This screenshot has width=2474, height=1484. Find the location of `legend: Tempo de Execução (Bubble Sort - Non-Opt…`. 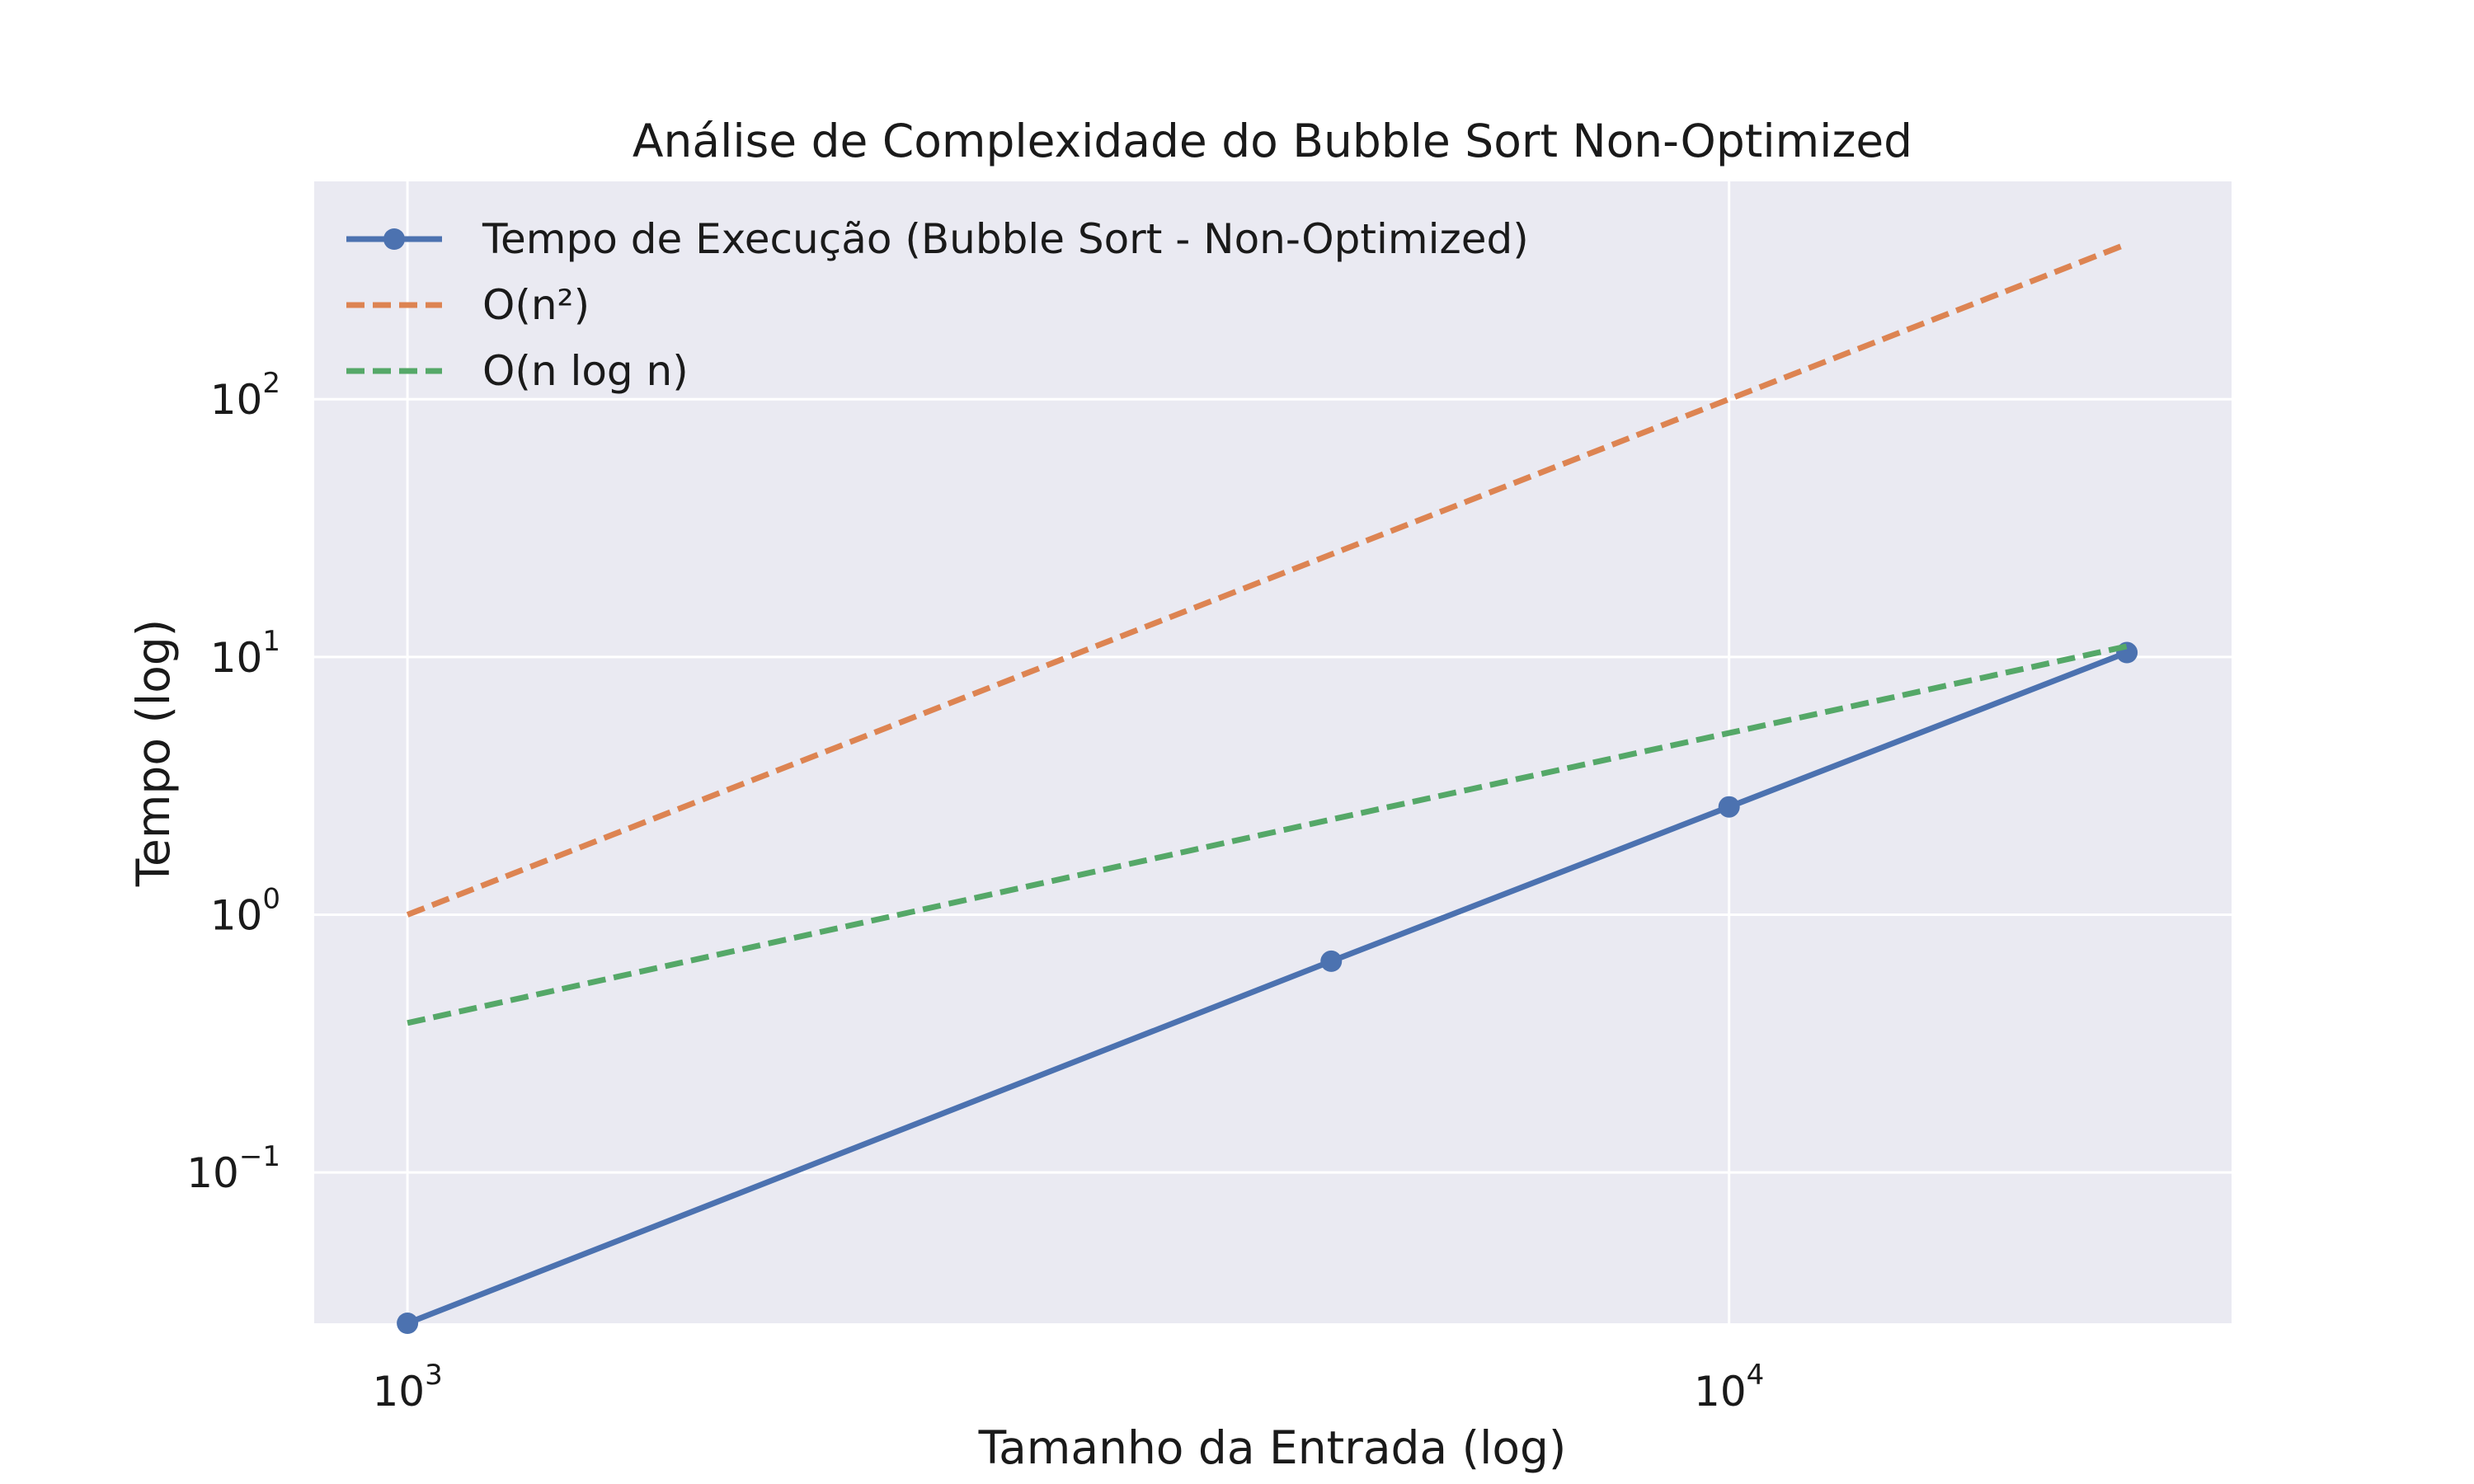

legend: Tempo de Execução (Bubble Sort - Non-Opt… is located at coordinates (937, 305).